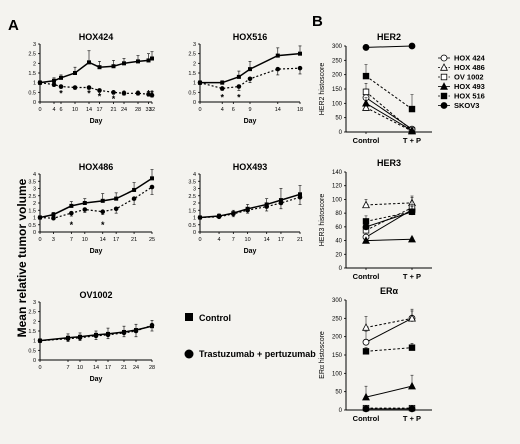 This screenshot has height=444, width=520. Describe the element at coordinates (96, 37) in the screenshot. I see `chart-title: HOX424` at that location.